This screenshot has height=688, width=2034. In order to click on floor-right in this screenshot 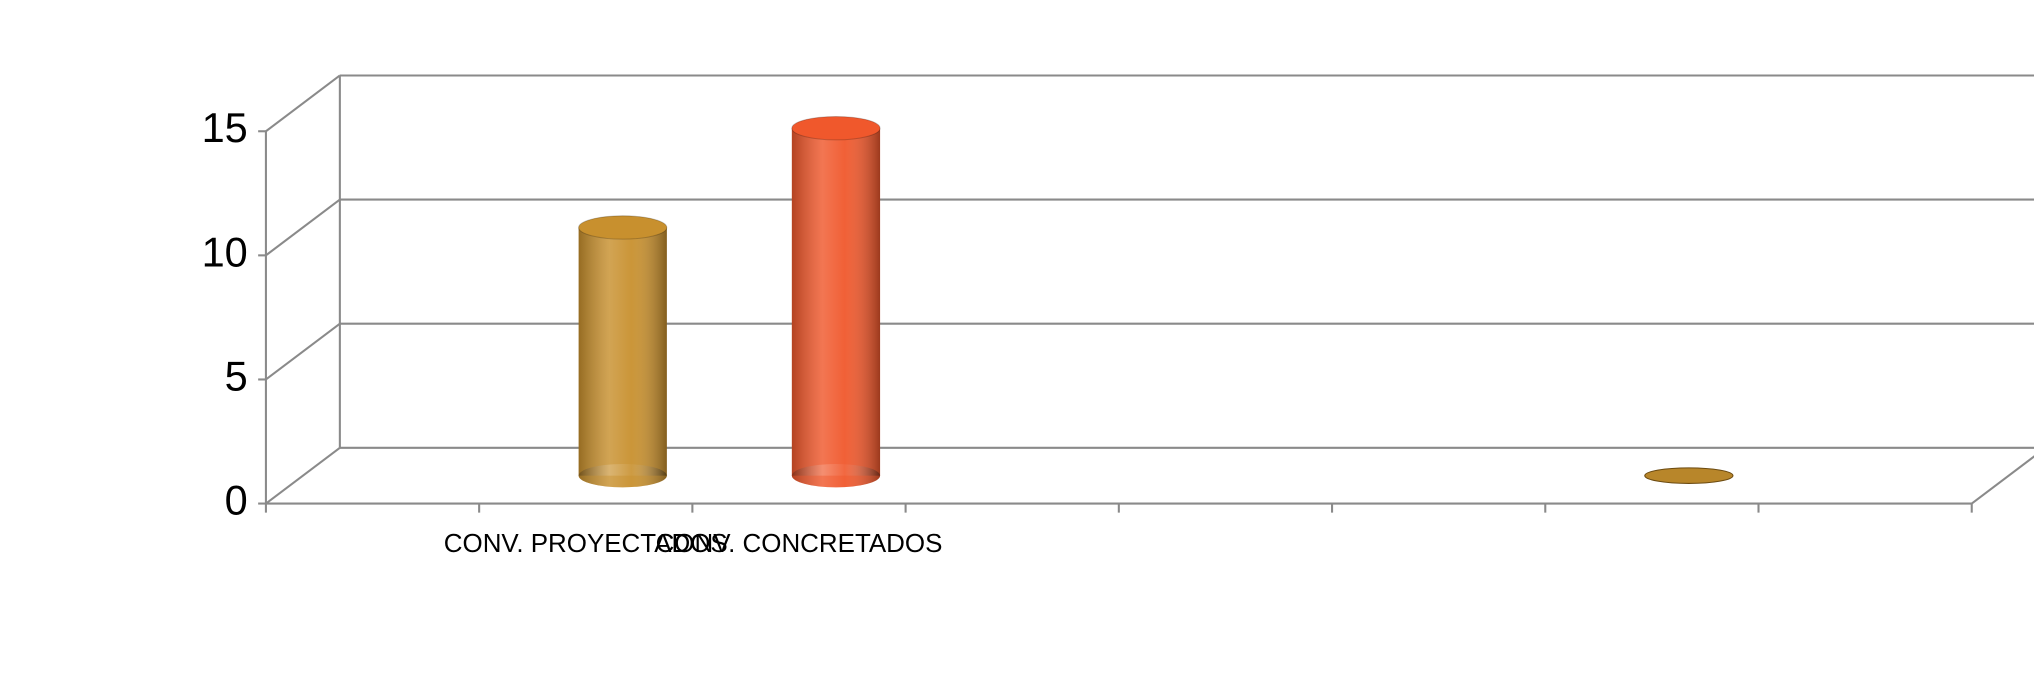, I will do `click(2002, 480)`.